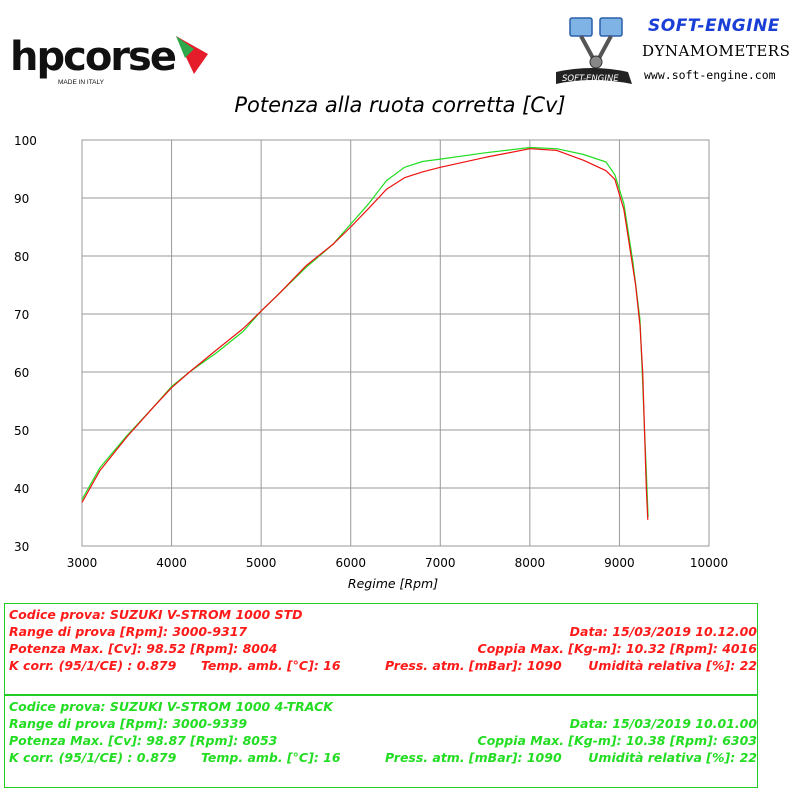 The image size is (800, 800). Describe the element at coordinates (21, 199) in the screenshot. I see `y-tick-label: 90` at that location.